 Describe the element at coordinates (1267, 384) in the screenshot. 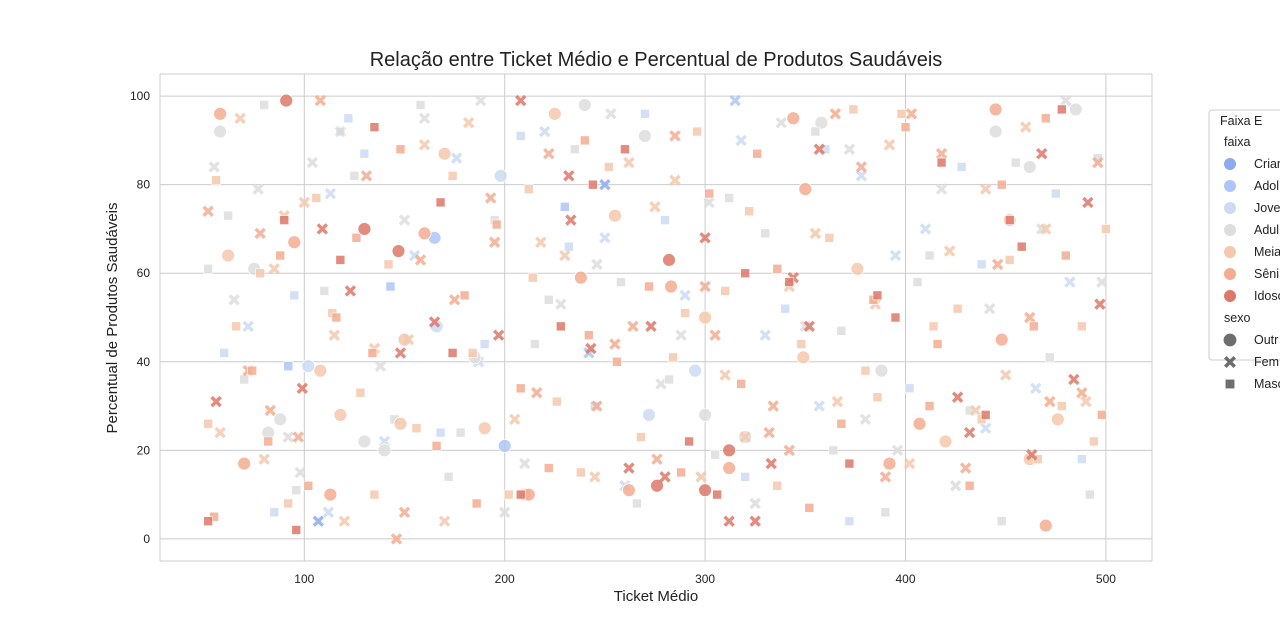

I see `legend-style-label: Masc` at that location.